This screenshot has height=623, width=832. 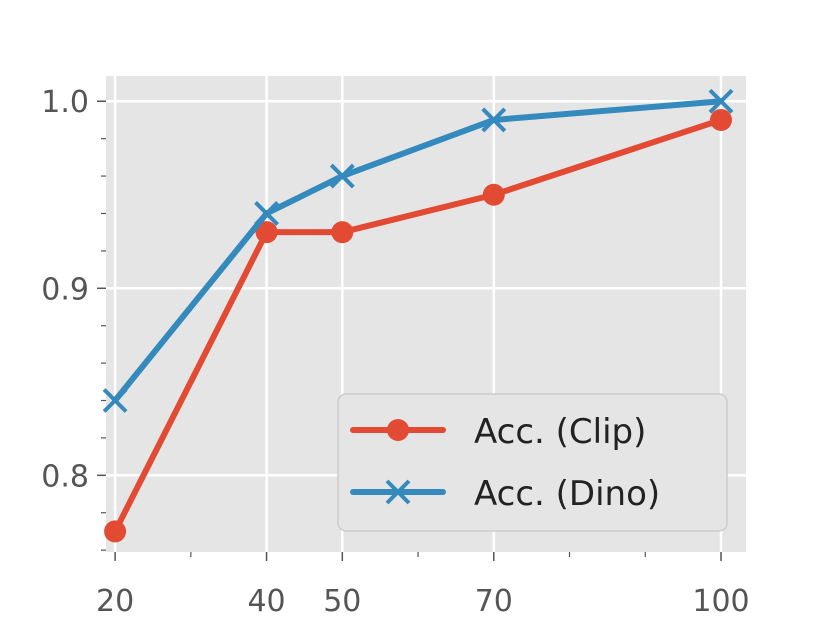 What do you see at coordinates (567, 494) in the screenshot?
I see `legend-label-dino: Acc. (Dino)` at bounding box center [567, 494].